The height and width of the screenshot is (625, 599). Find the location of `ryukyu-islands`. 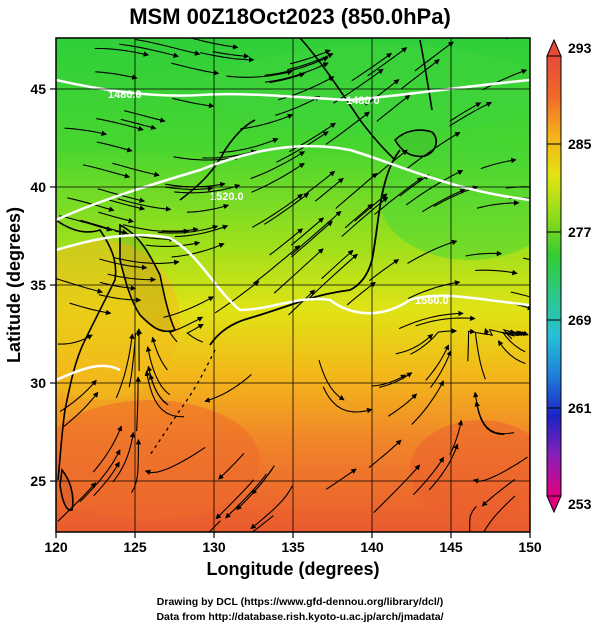

ryukyu-islands is located at coordinates (182, 402).